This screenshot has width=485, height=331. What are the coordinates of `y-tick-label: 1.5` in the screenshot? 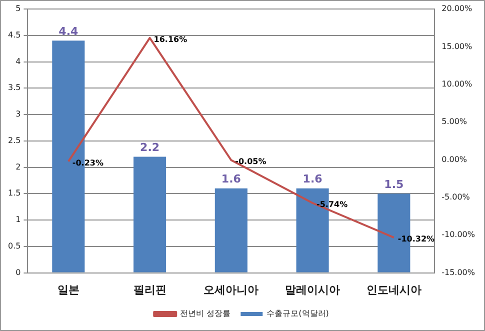 It's located at (14, 193).